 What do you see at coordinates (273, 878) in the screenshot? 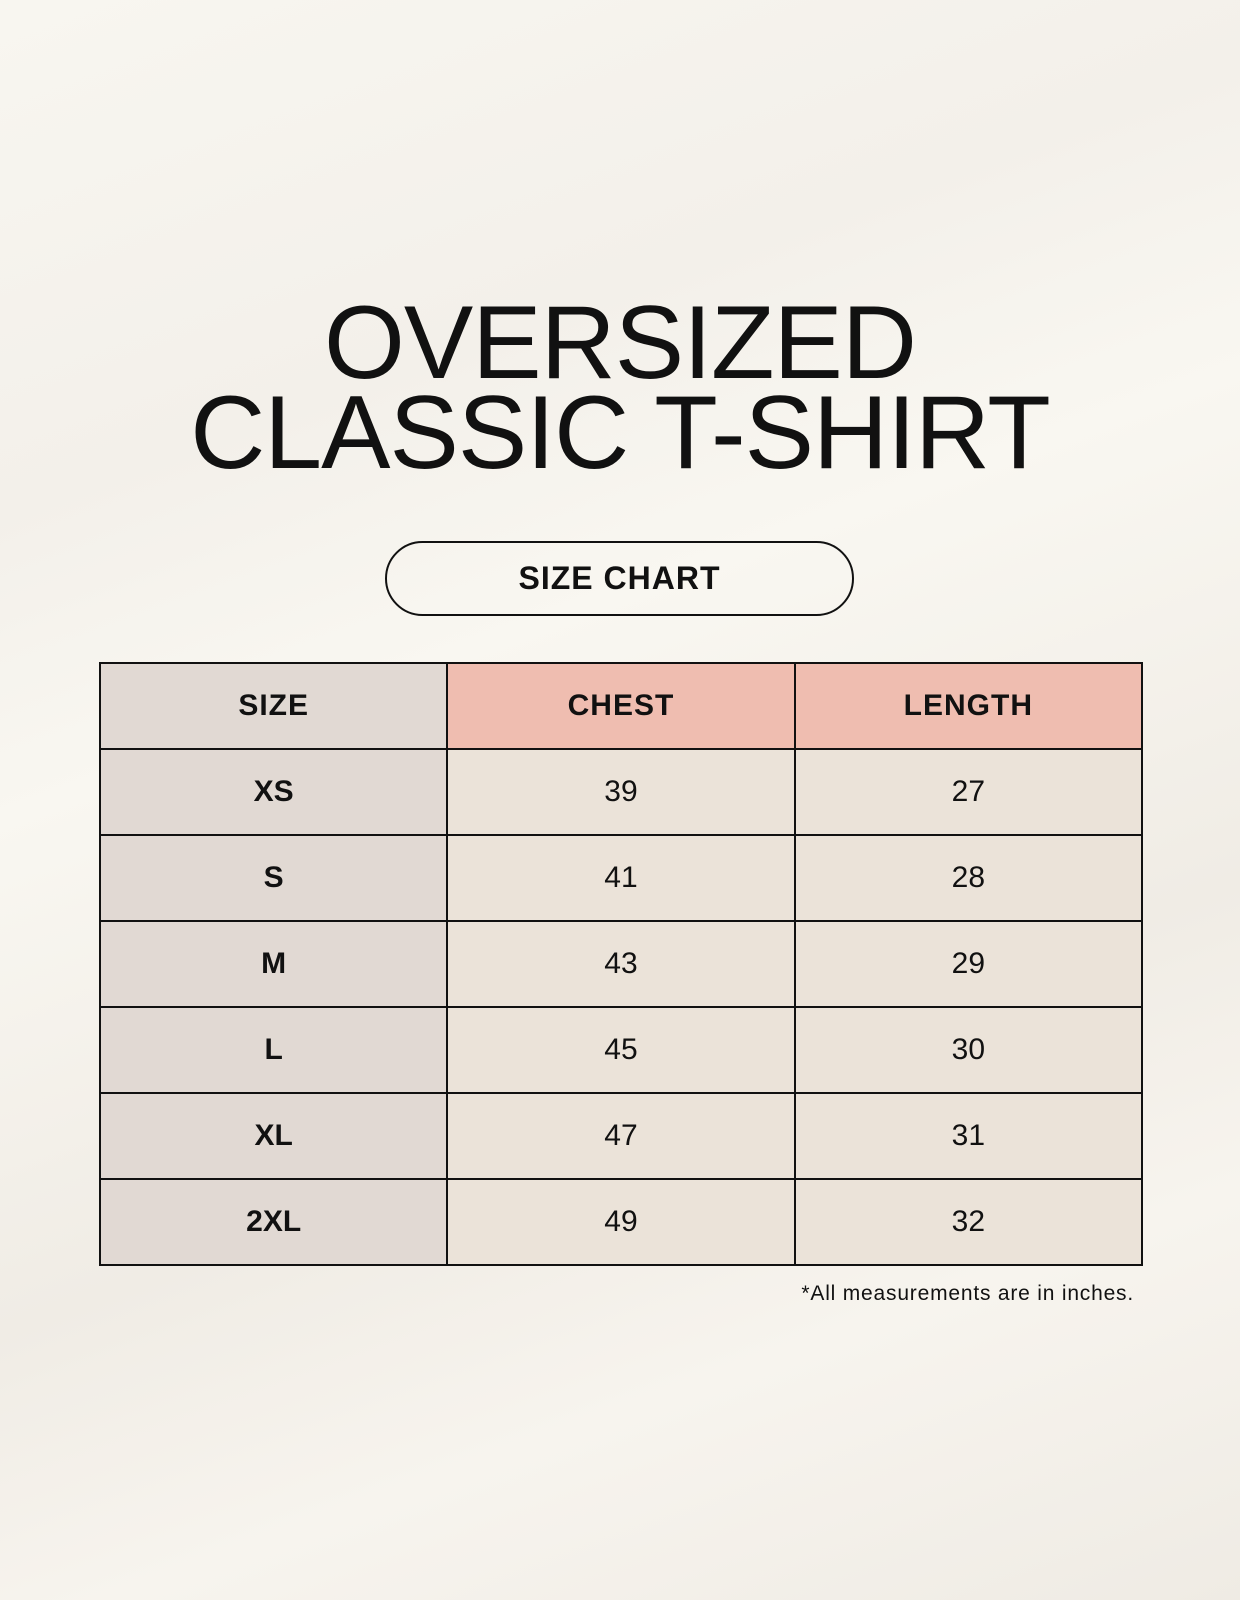
I see `size-cell: S` at bounding box center [273, 878].